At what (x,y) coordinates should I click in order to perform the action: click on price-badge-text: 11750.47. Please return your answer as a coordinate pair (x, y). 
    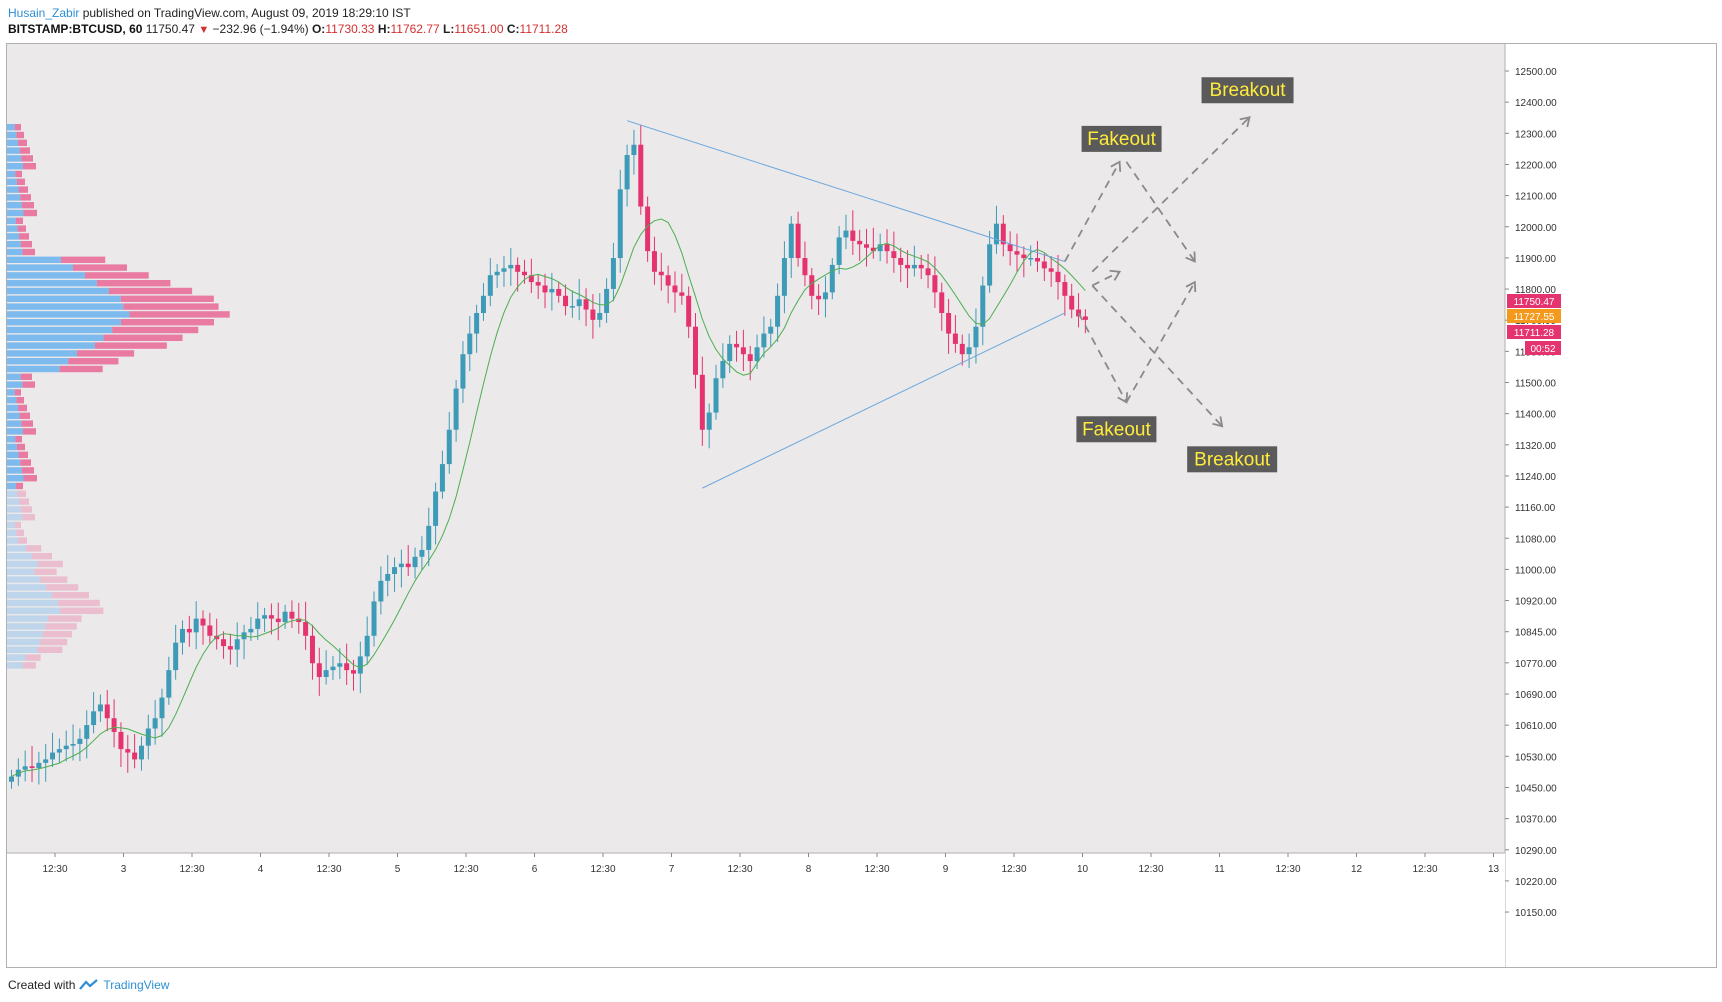
    Looking at the image, I should click on (1534, 302).